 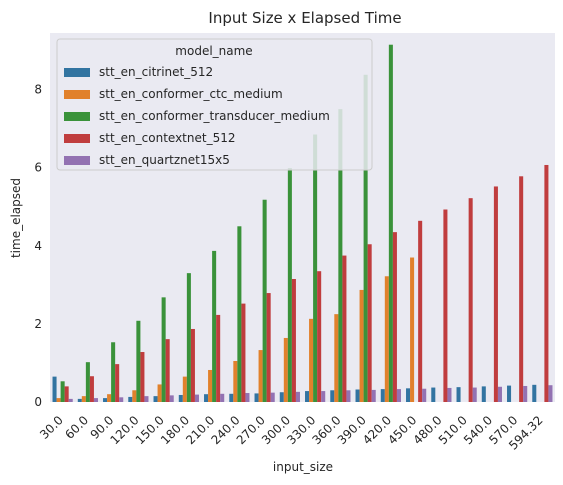 What do you see at coordinates (424, 395) in the screenshot?
I see `bar-stt_en_quartznet15x5-450.0` at bounding box center [424, 395].